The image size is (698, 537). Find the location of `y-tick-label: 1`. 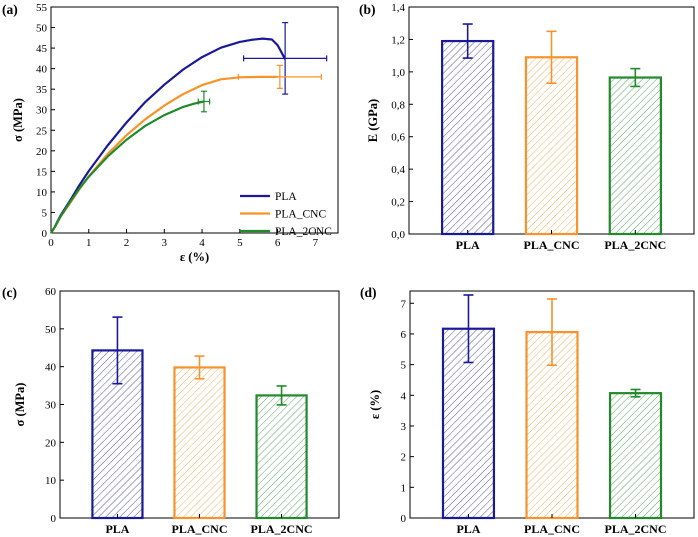

y-tick-label: 1 is located at coordinates (404, 488).